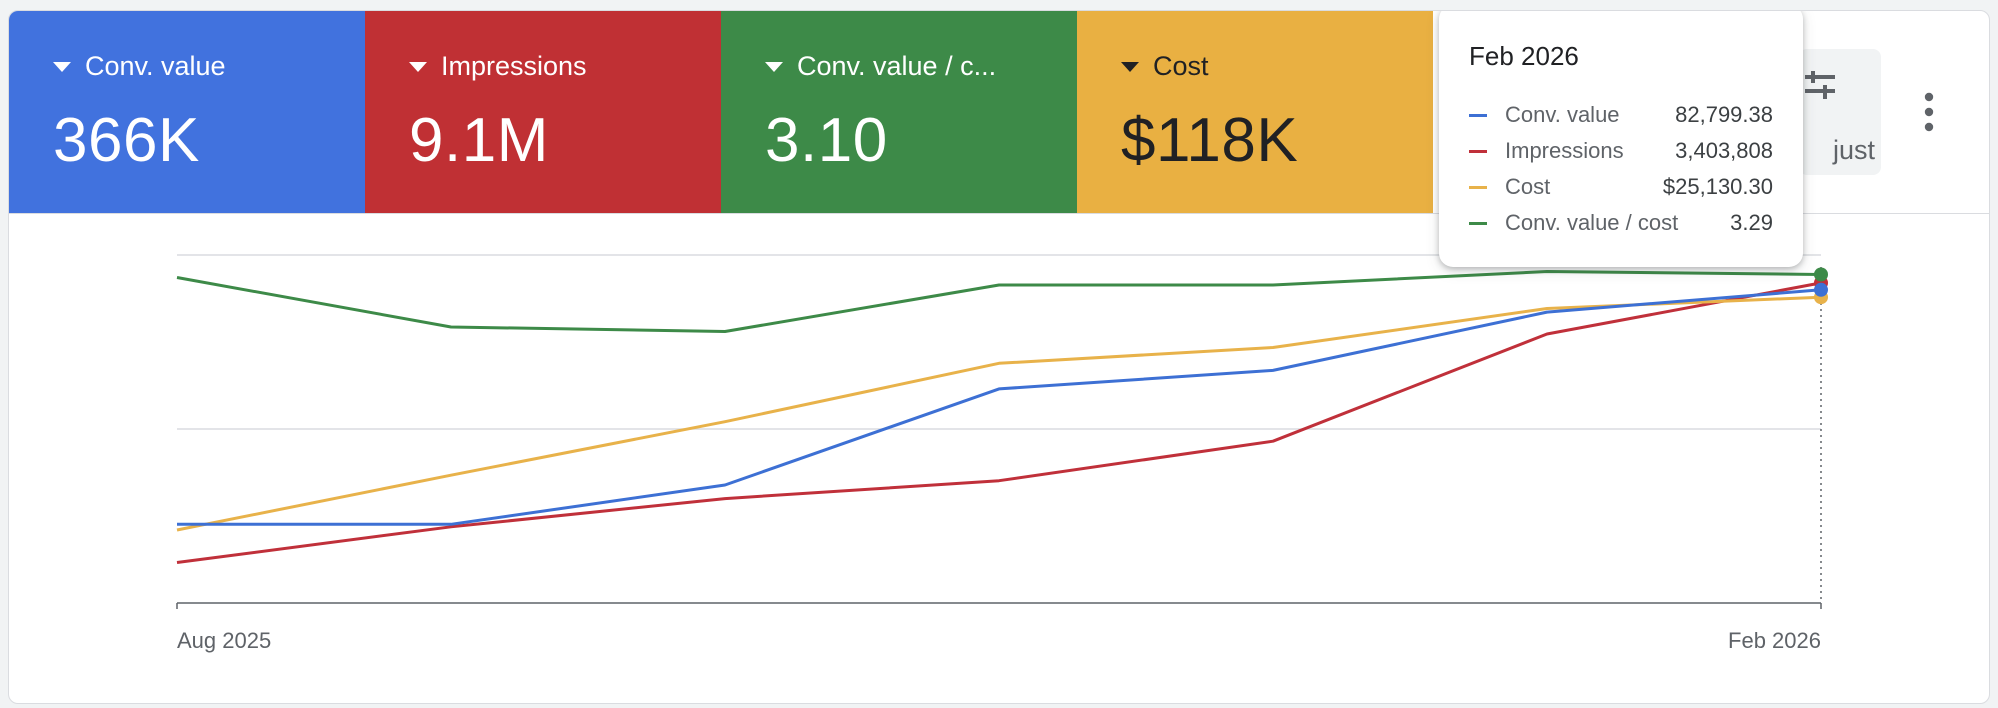 The width and height of the screenshot is (1998, 708). Describe the element at coordinates (899, 112) in the screenshot. I see `metric-tab-conv-value-per-cost: Conv. value / c... 3.10` at that location.